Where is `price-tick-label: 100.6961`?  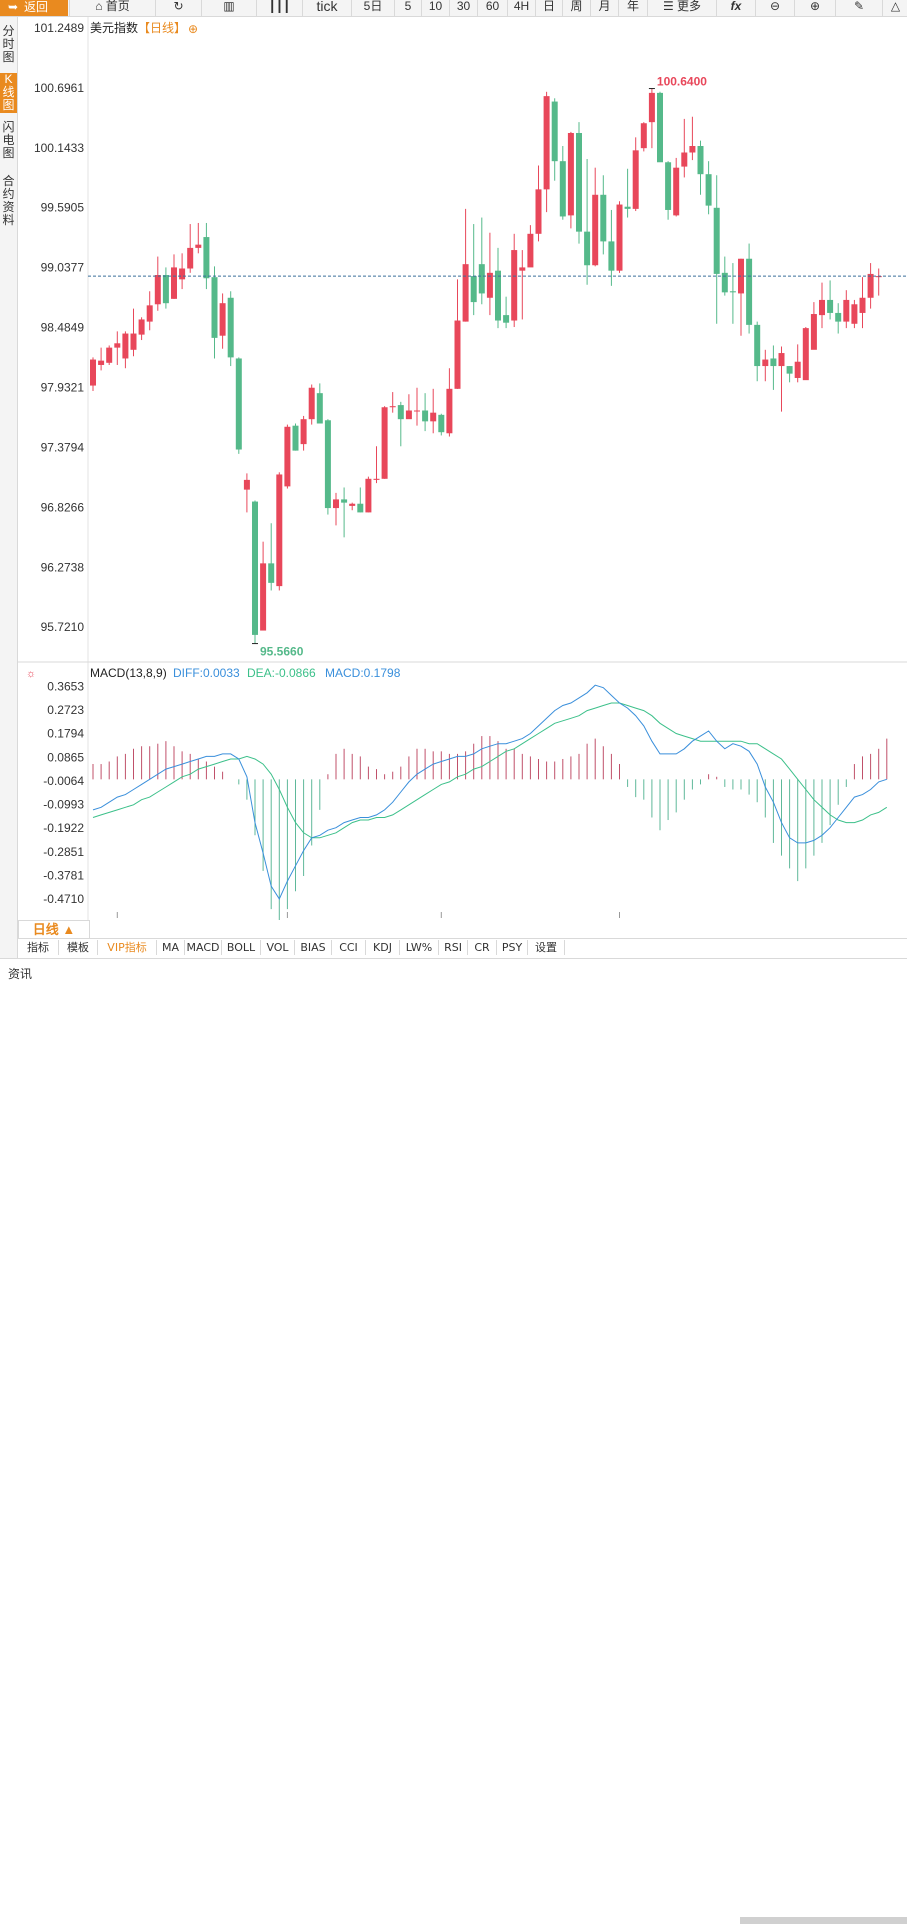
price-tick-label: 100.6961 is located at coordinates (59, 88).